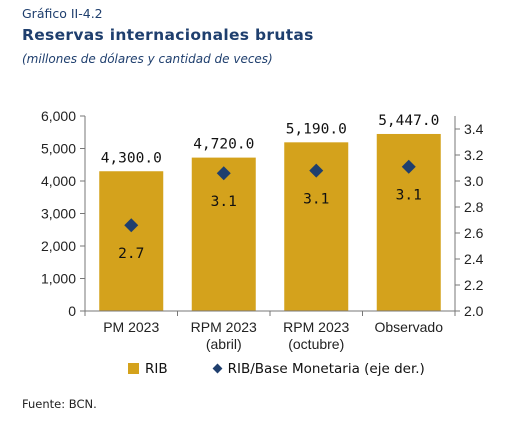 The width and height of the screenshot is (512, 427). Describe the element at coordinates (474, 181) in the screenshot. I see `y-right-tick-label: 3.0` at that location.